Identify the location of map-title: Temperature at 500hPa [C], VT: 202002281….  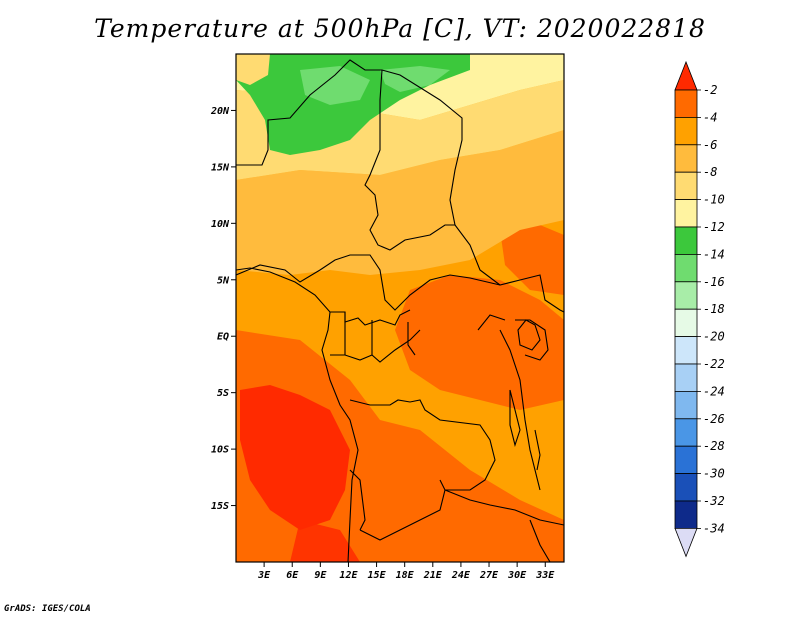
(400, 28).